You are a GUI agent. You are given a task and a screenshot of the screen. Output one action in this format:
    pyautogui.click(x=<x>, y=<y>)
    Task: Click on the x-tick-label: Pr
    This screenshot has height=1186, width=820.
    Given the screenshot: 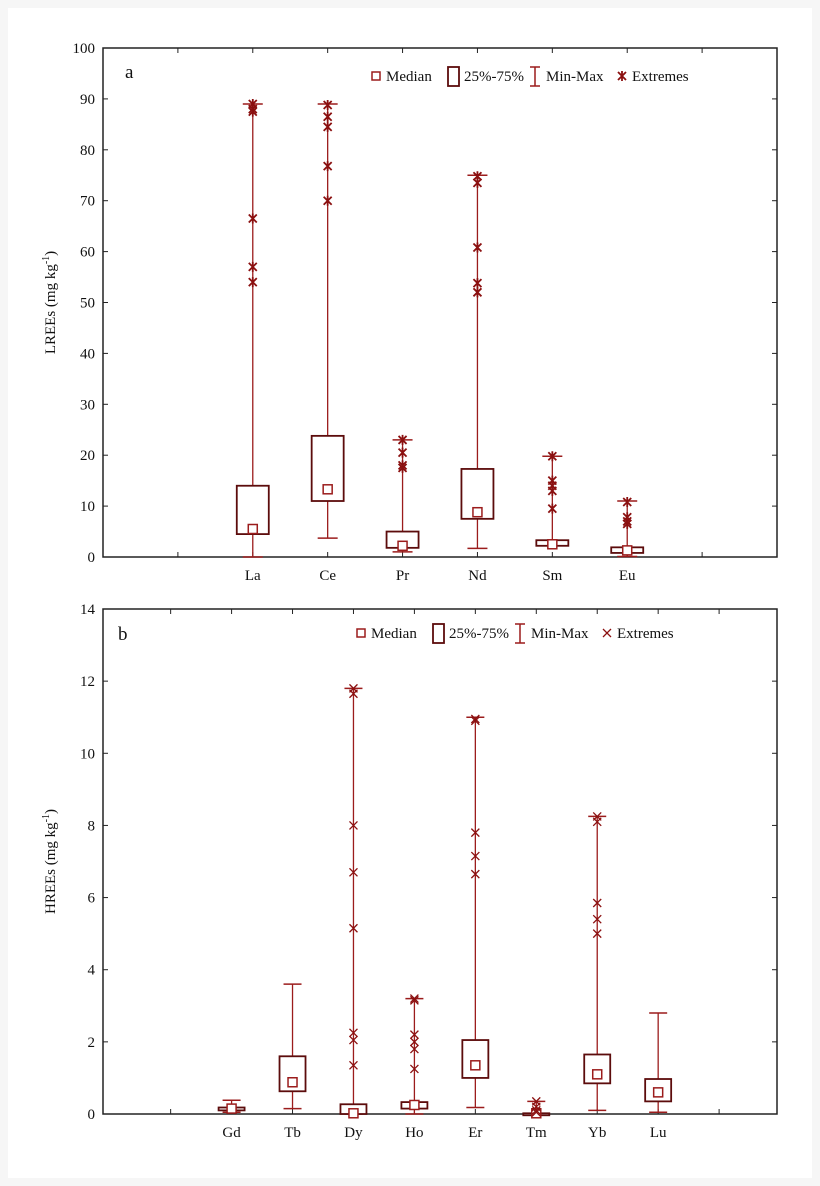 What is the action you would take?
    pyautogui.click(x=402, y=576)
    